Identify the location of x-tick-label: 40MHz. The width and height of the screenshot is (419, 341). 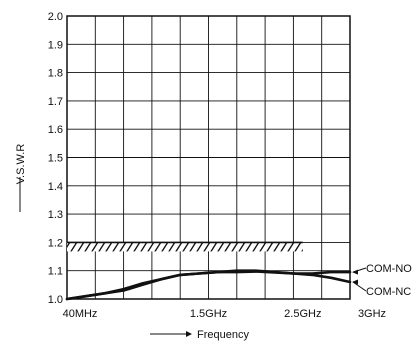
(80, 314).